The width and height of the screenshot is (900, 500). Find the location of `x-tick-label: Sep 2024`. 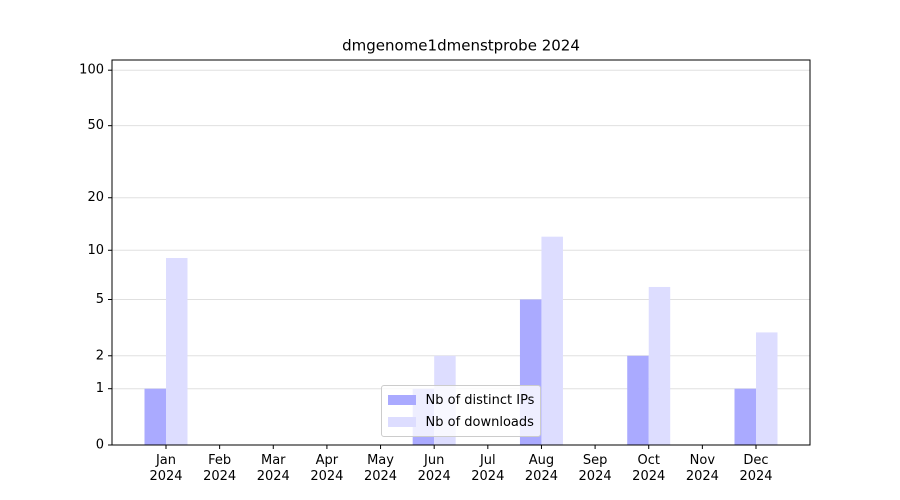

x-tick-label: Sep 2024 is located at coordinates (595, 468).